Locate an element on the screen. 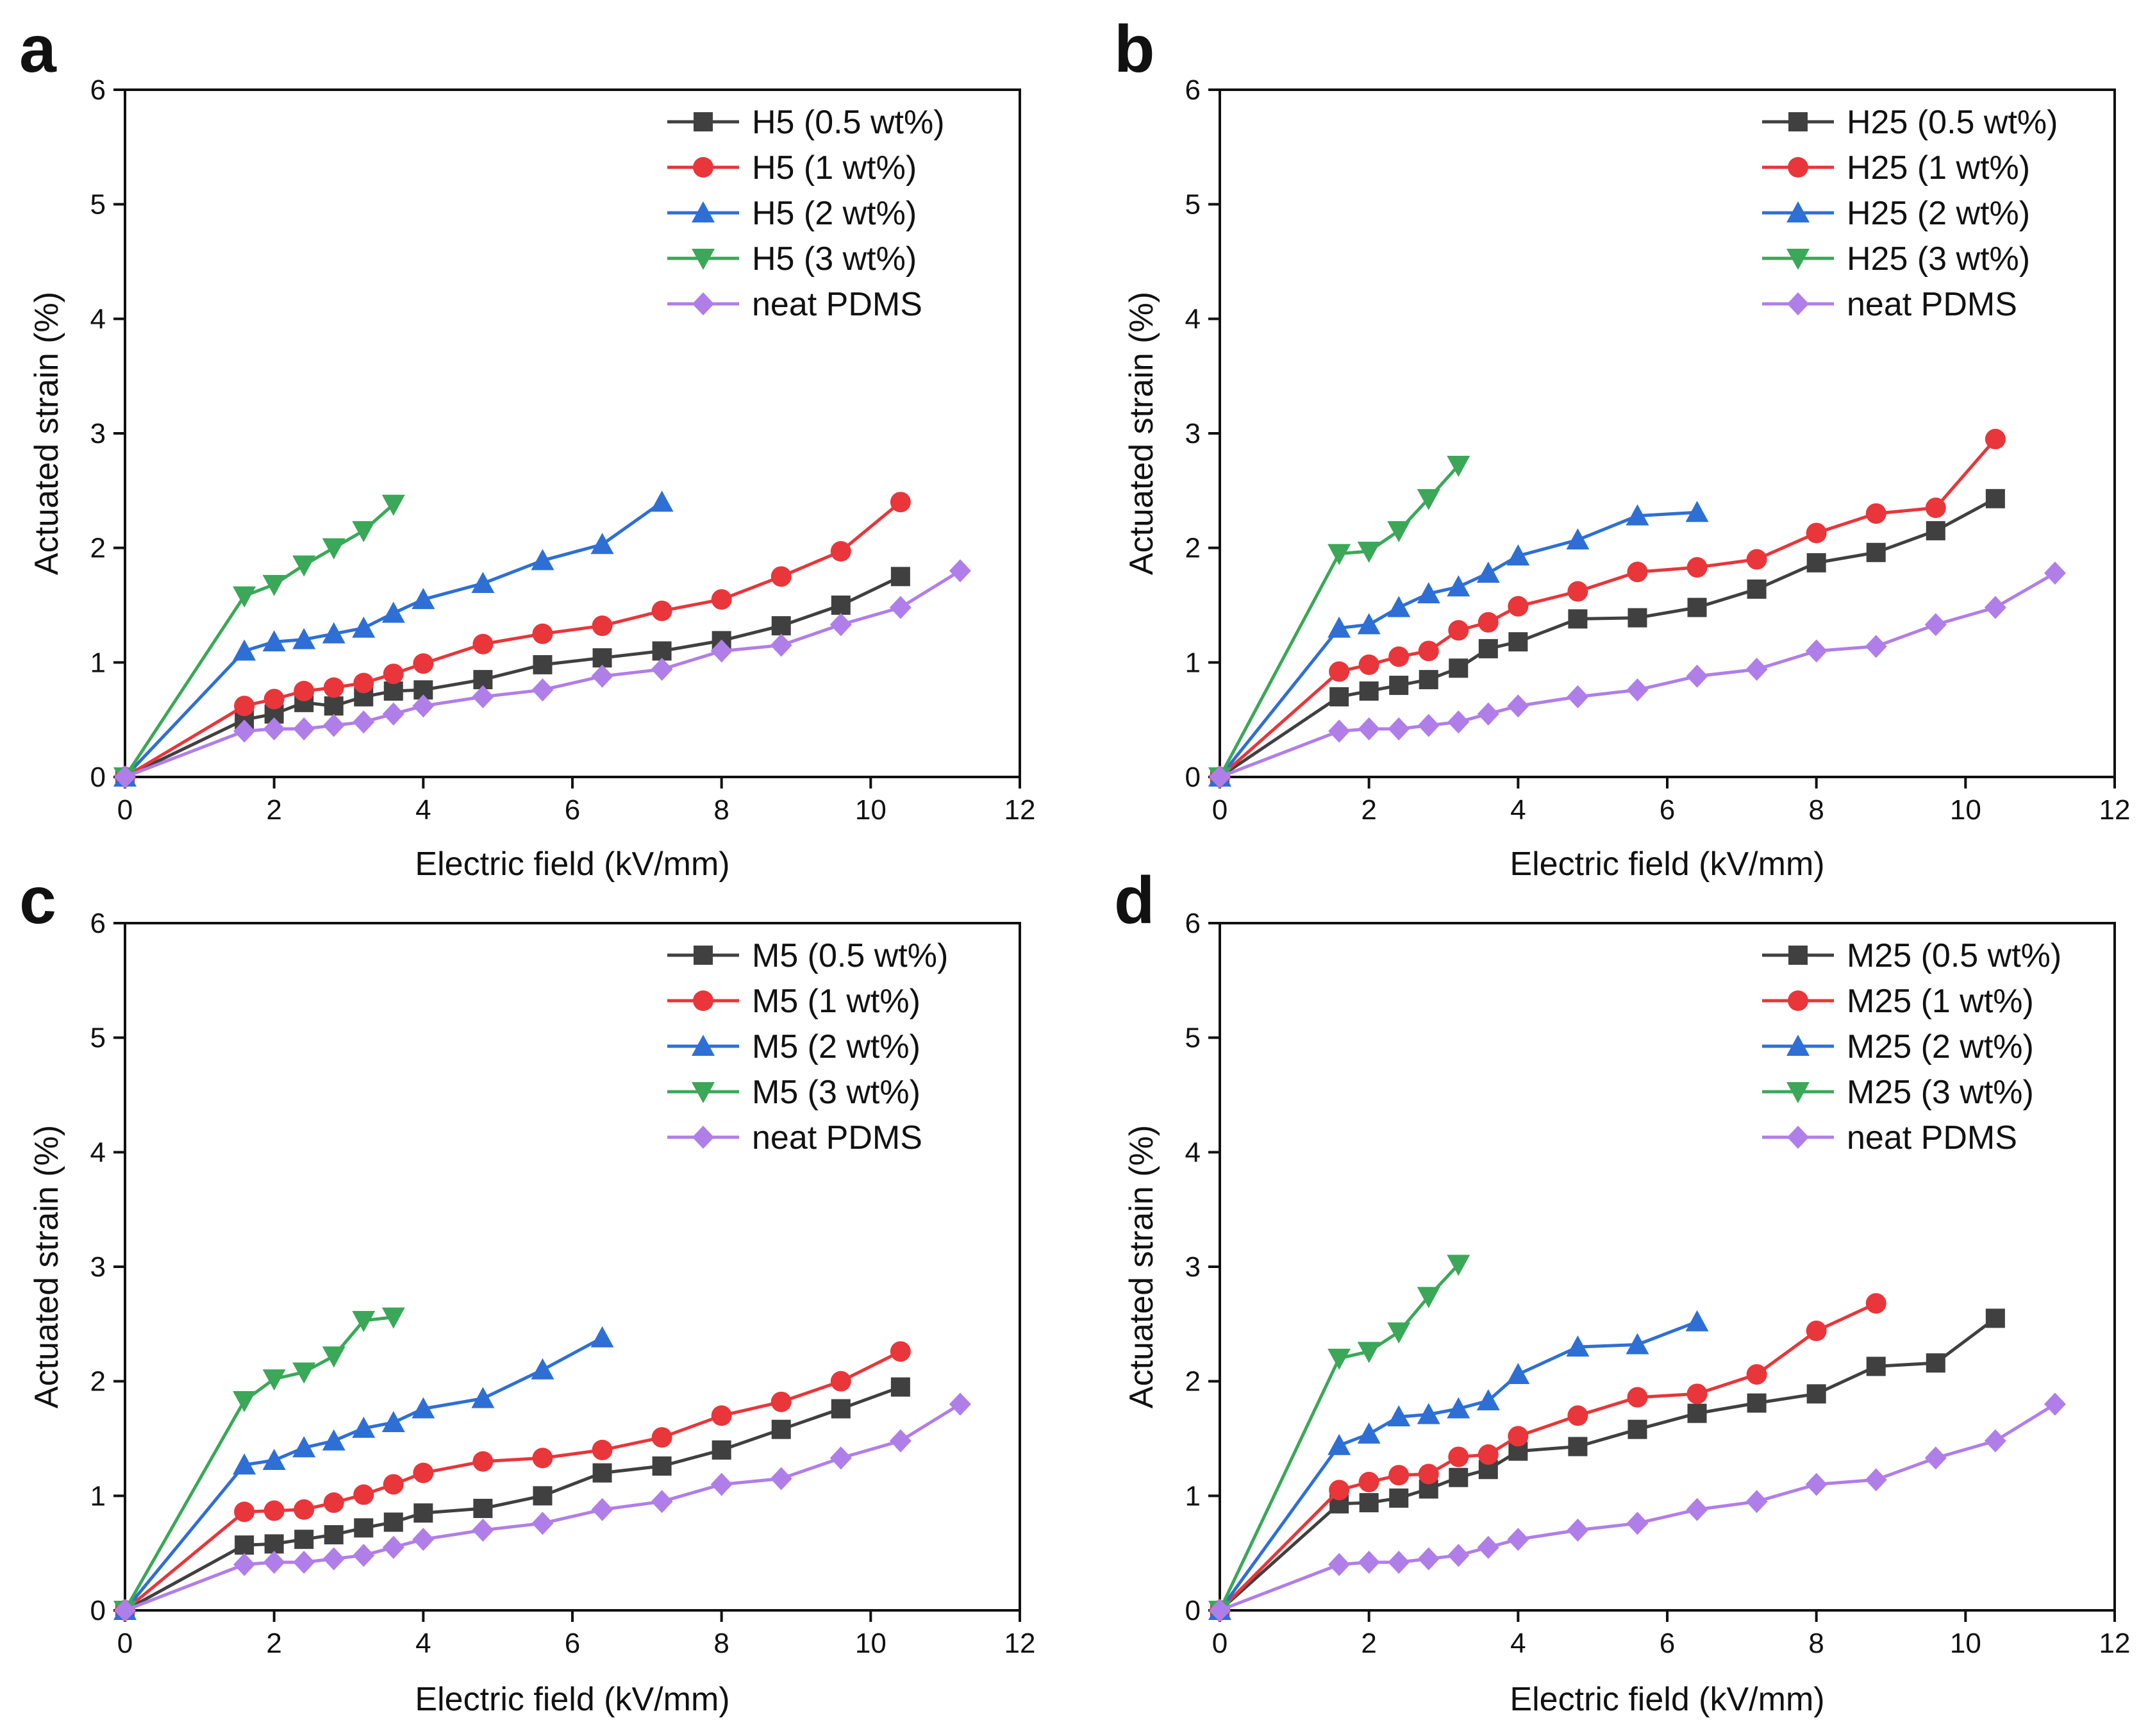  y-tick-label: 3 is located at coordinates (1193, 1267).